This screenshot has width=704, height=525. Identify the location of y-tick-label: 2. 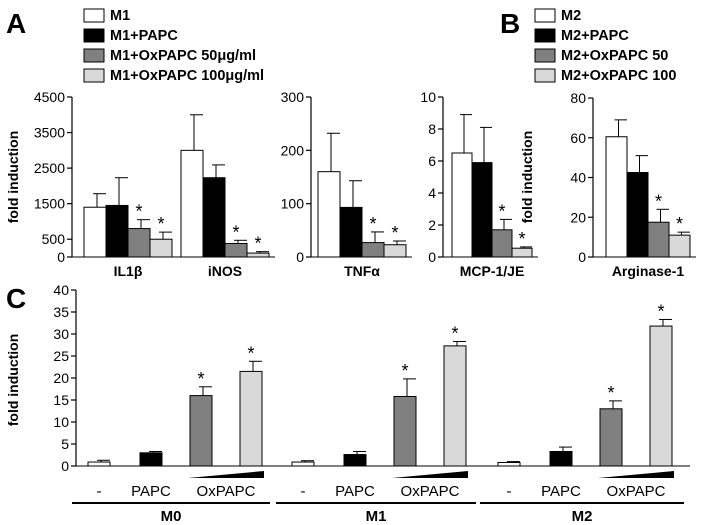
(432, 225).